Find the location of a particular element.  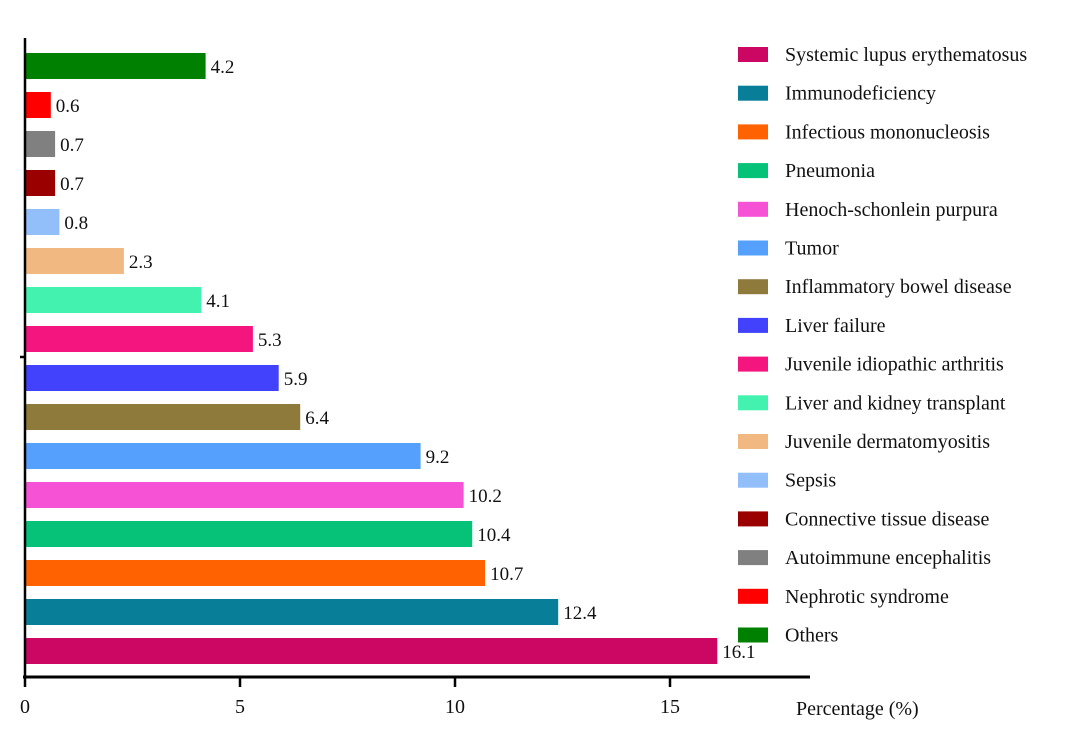

legend-item: Immunodeficiency is located at coordinates (837, 94).